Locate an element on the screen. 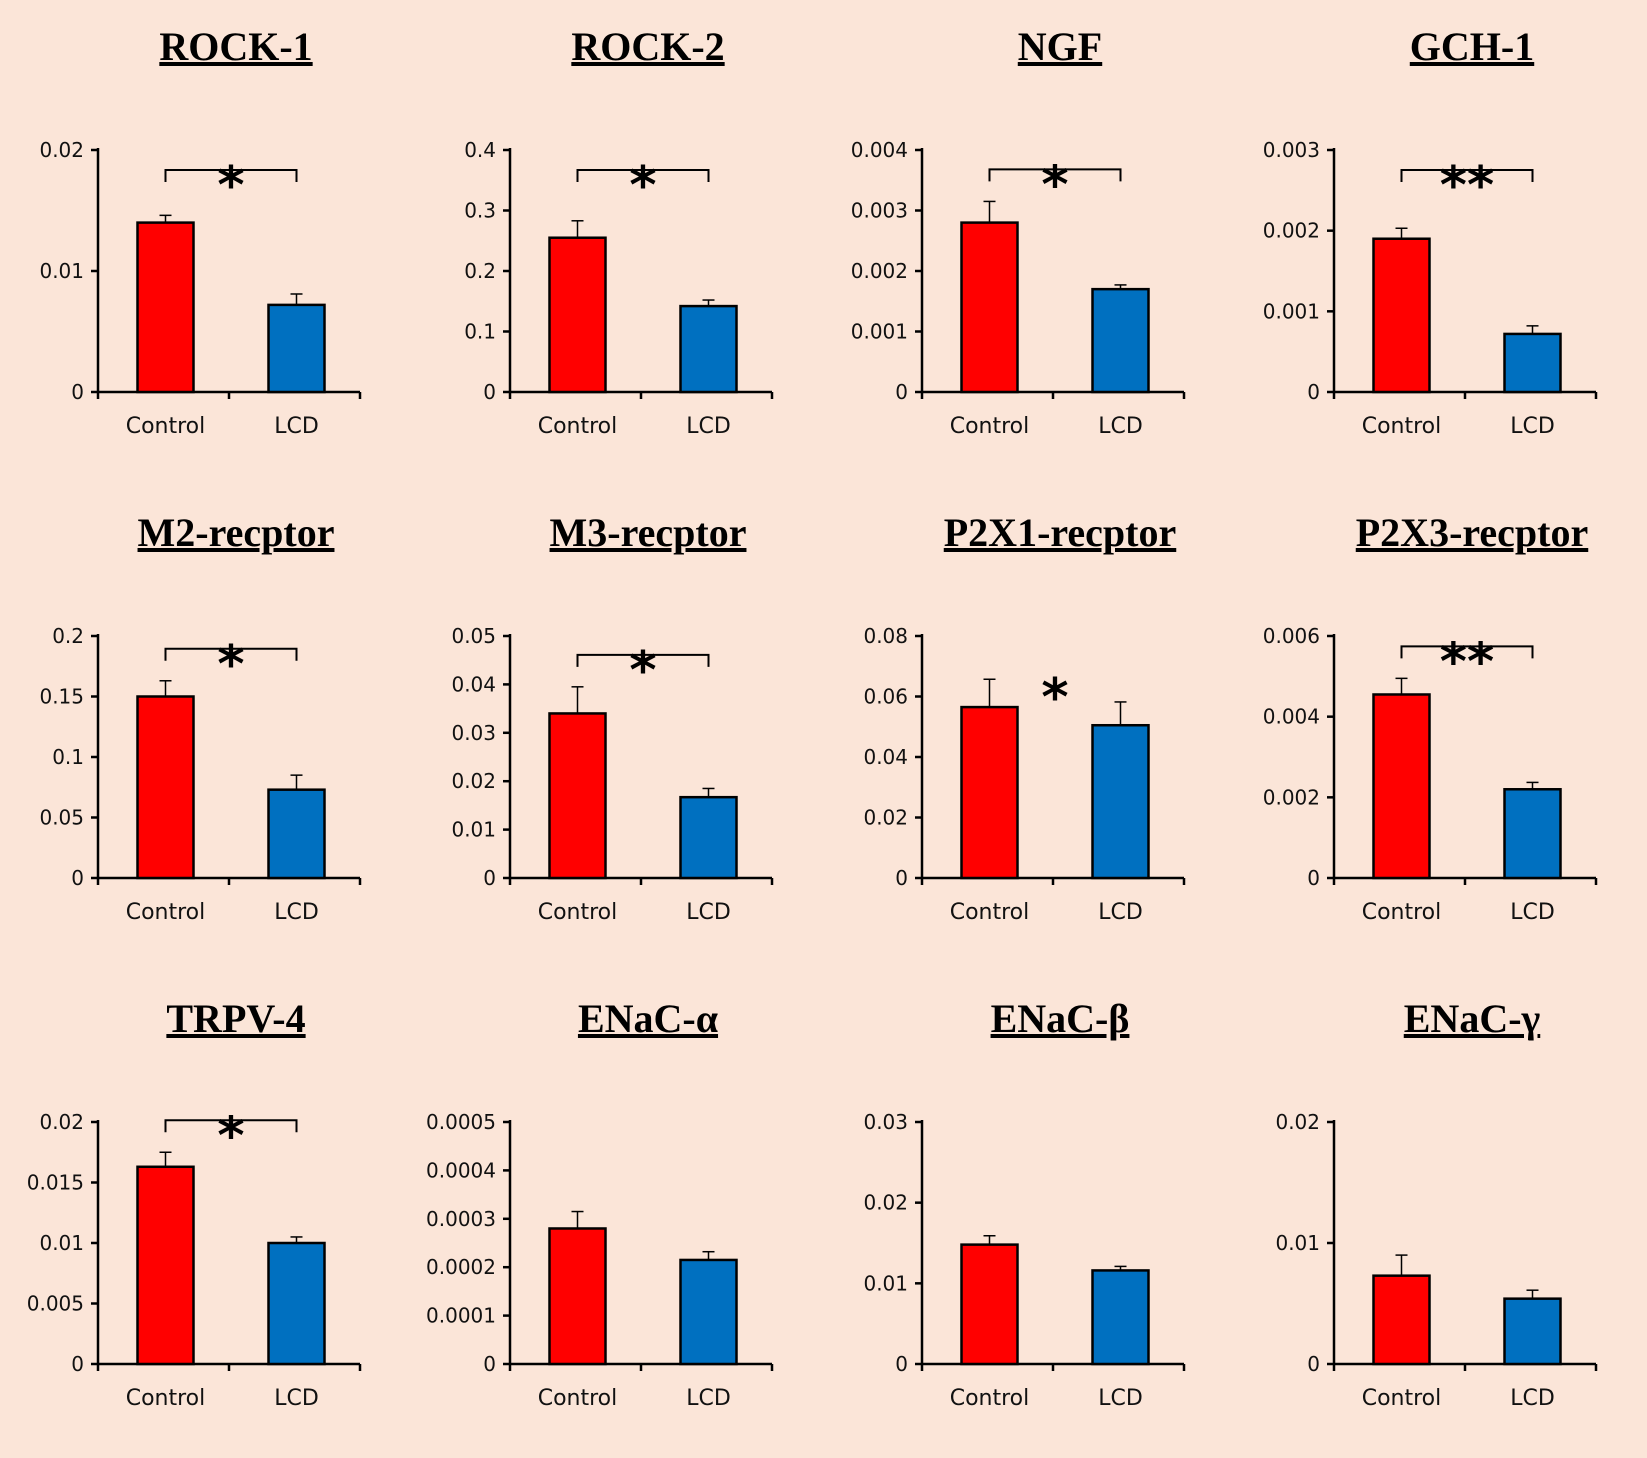  y-tick-label: 0.1 is located at coordinates (68, 757).